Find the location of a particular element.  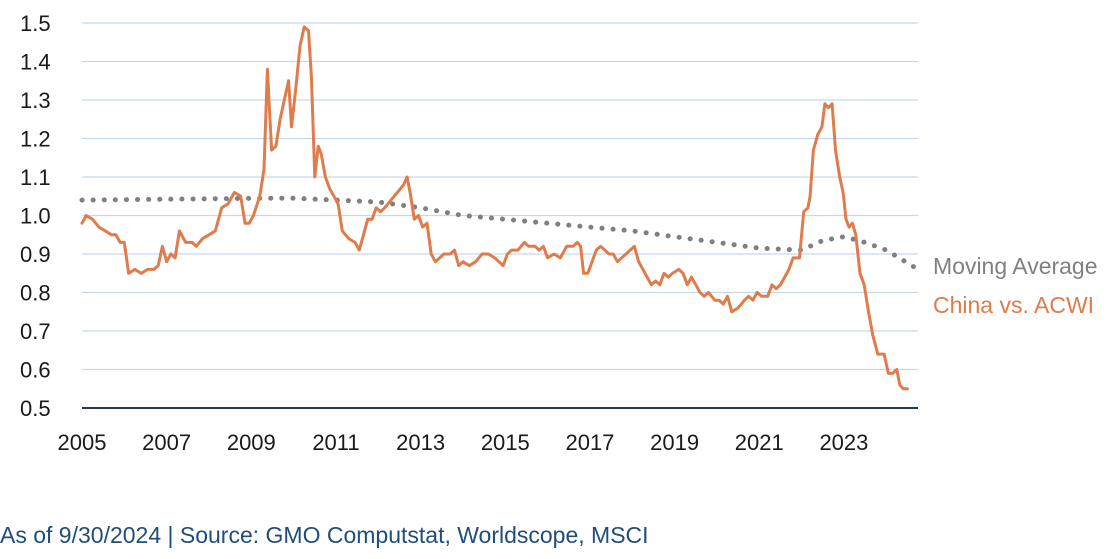

y-tick-label: 0.8 is located at coordinates (35, 293).